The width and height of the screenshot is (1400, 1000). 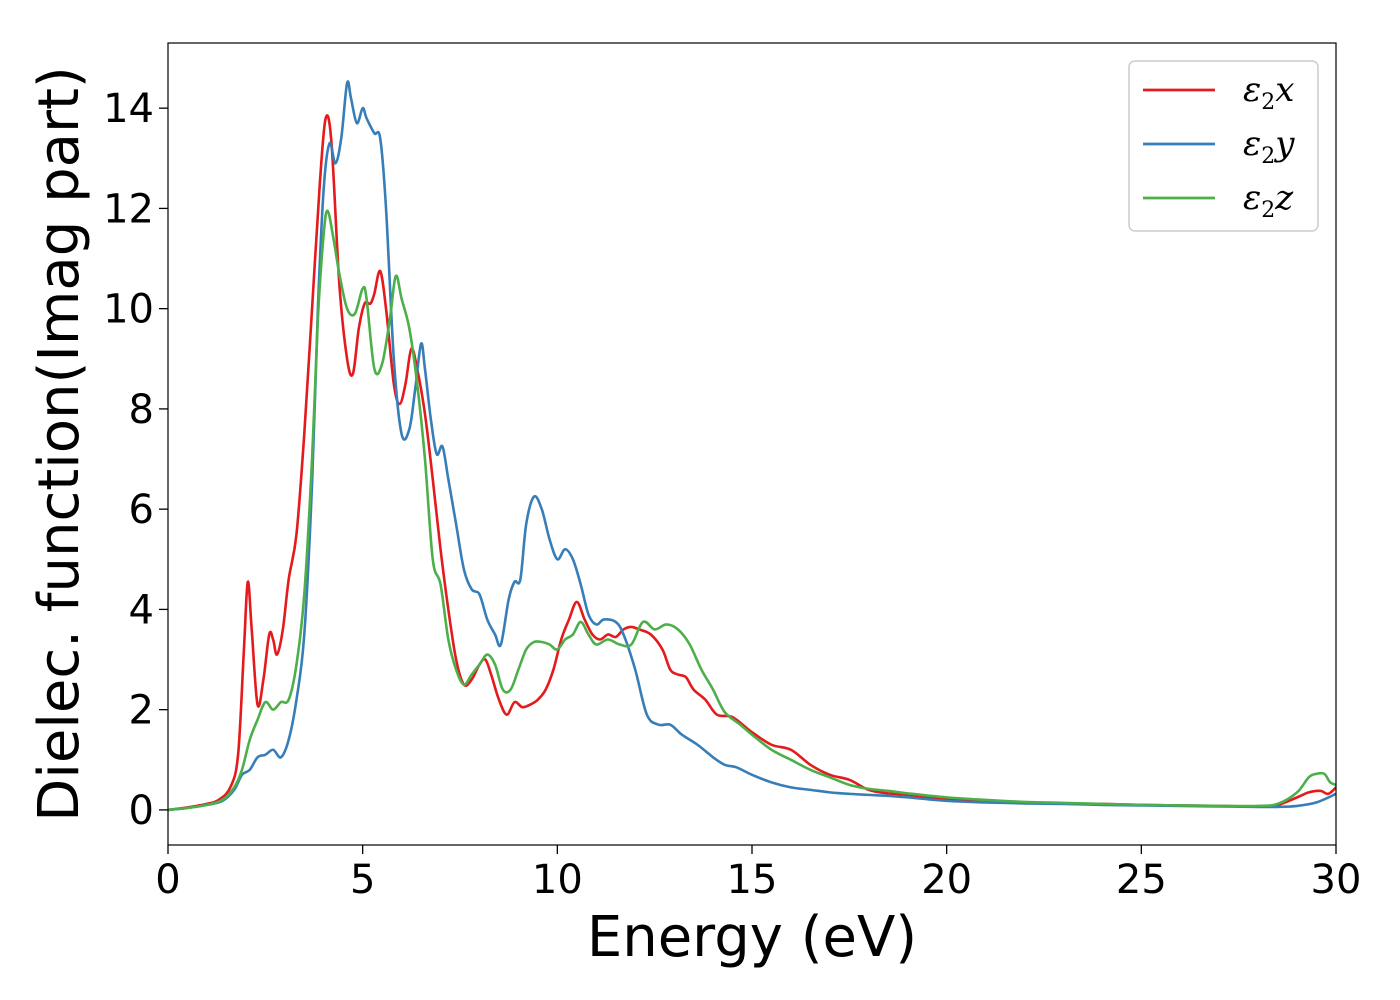 I want to click on legend-label-x: ε2x, so click(x=1268, y=92).